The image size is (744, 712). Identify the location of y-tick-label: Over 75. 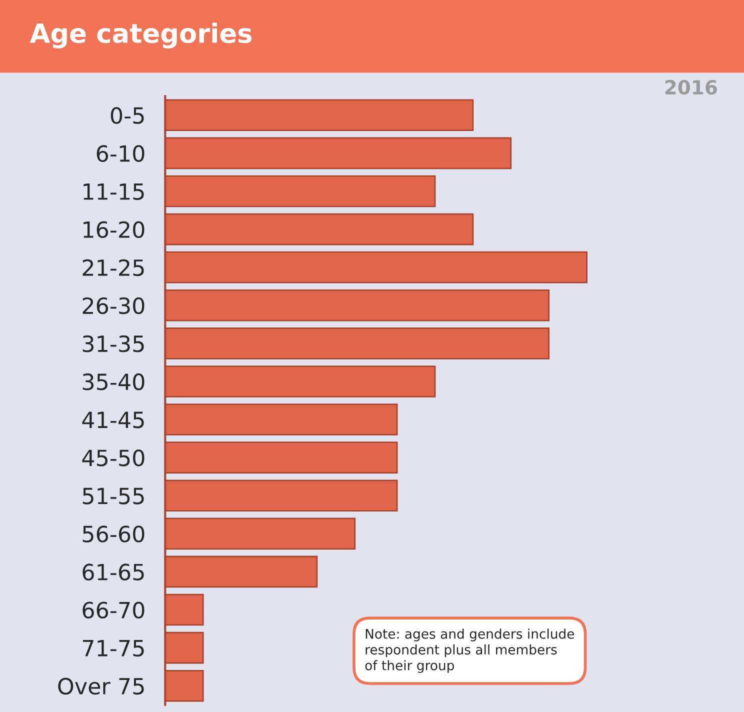
(101, 686).